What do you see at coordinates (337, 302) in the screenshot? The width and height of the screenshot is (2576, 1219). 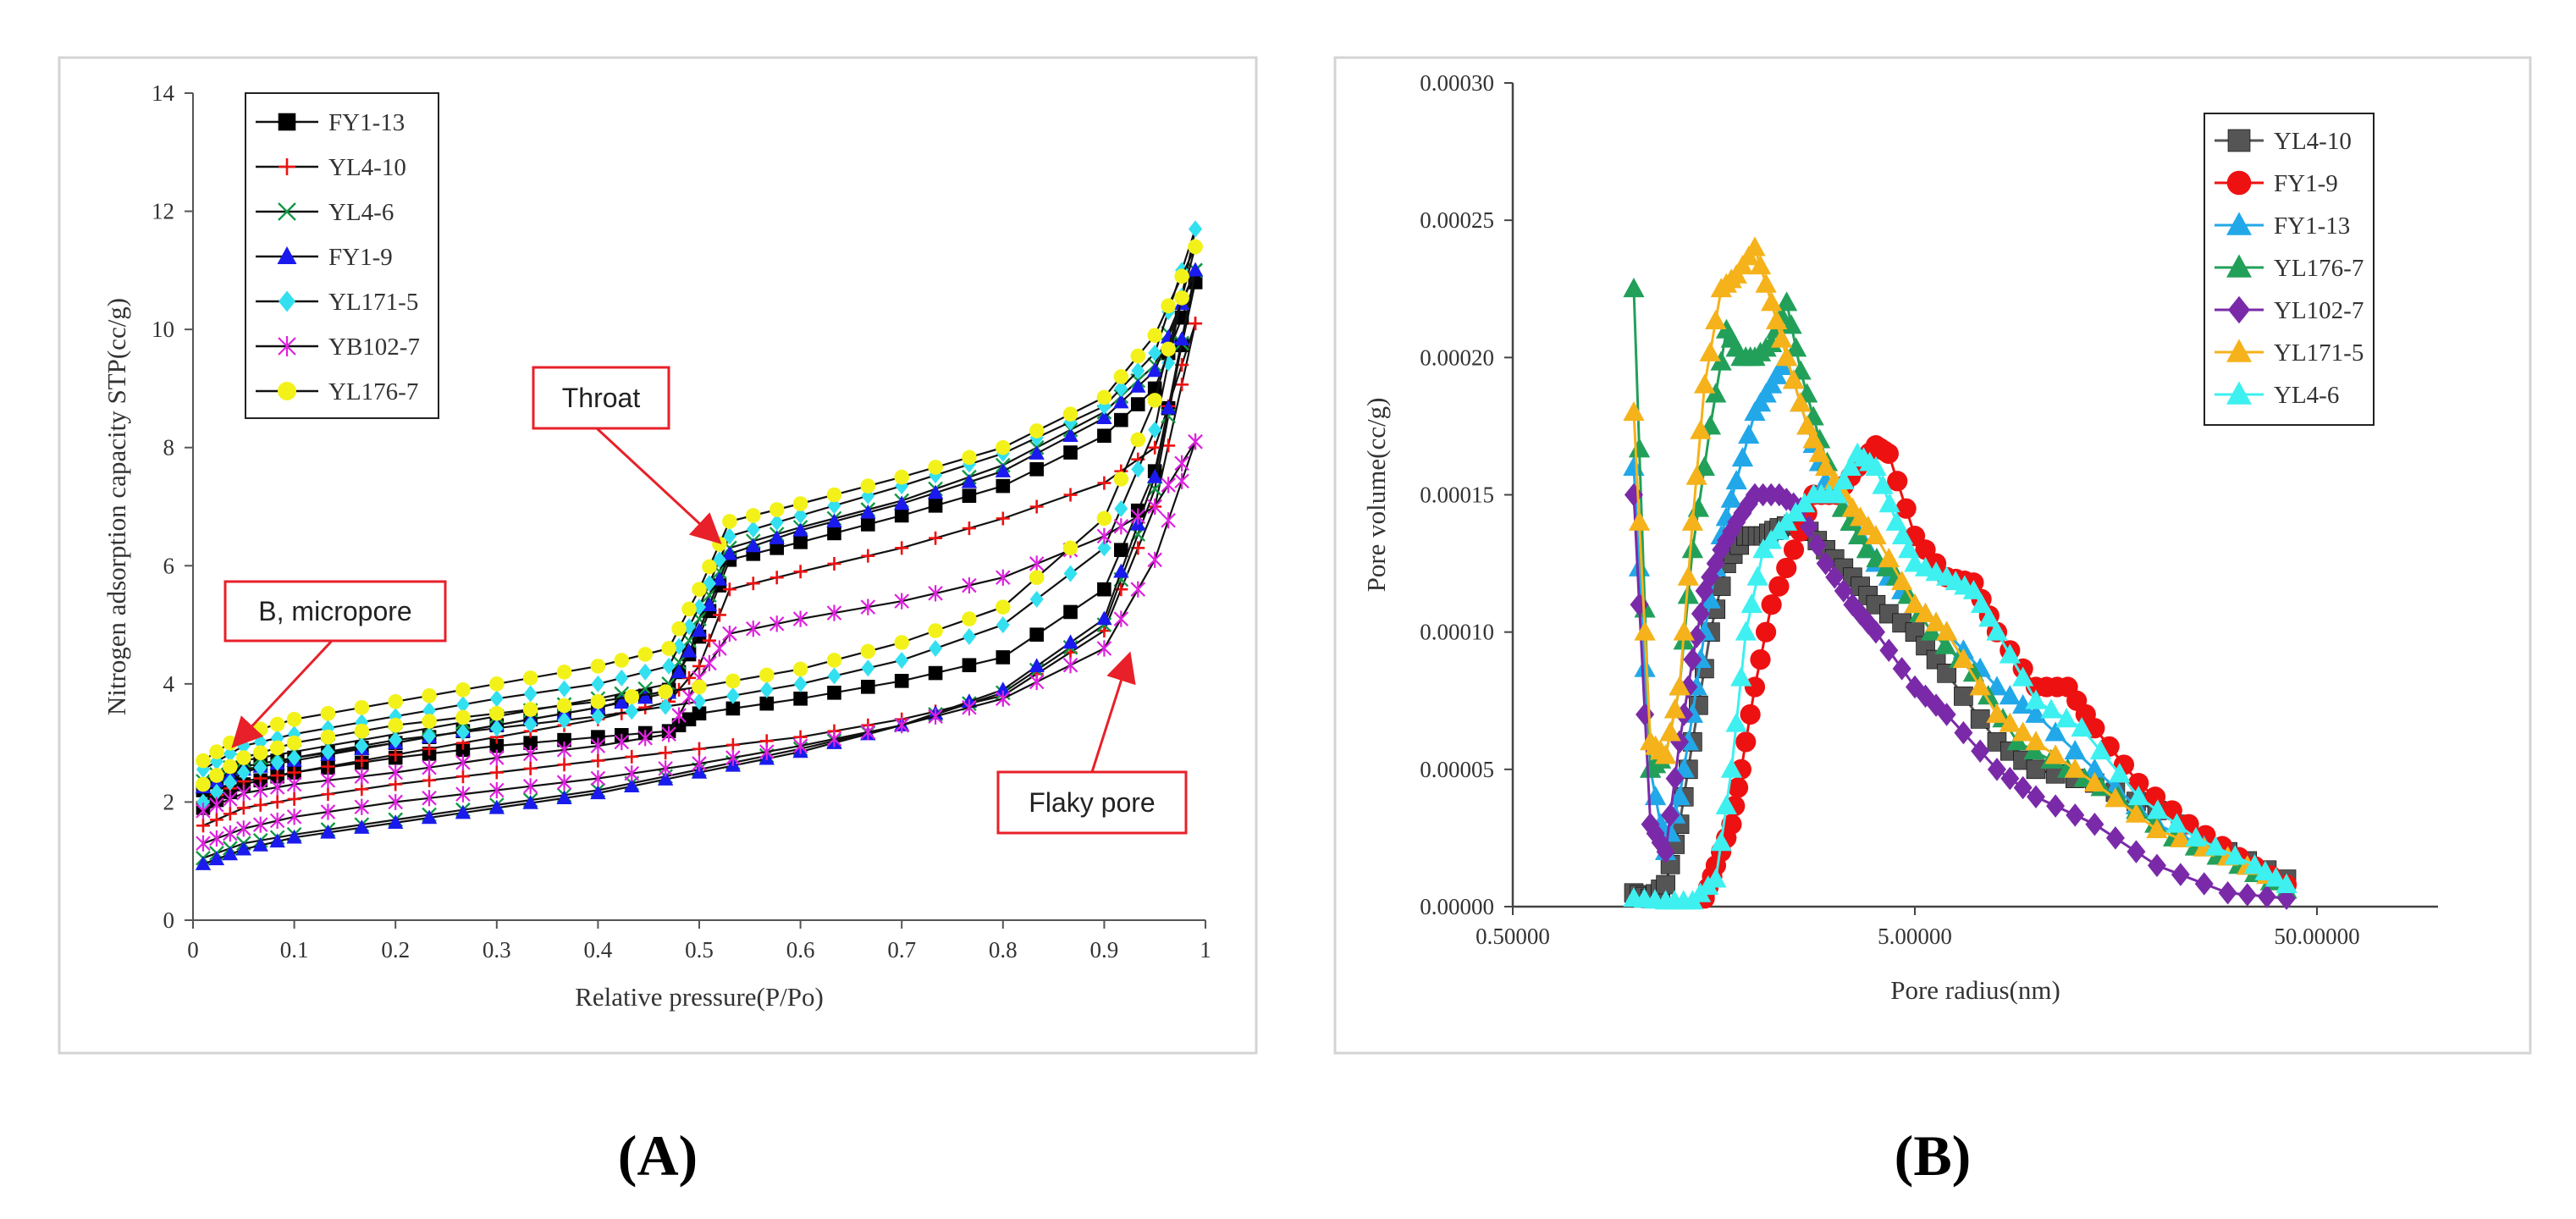 I see `a-legend-item: YL171-5` at bounding box center [337, 302].